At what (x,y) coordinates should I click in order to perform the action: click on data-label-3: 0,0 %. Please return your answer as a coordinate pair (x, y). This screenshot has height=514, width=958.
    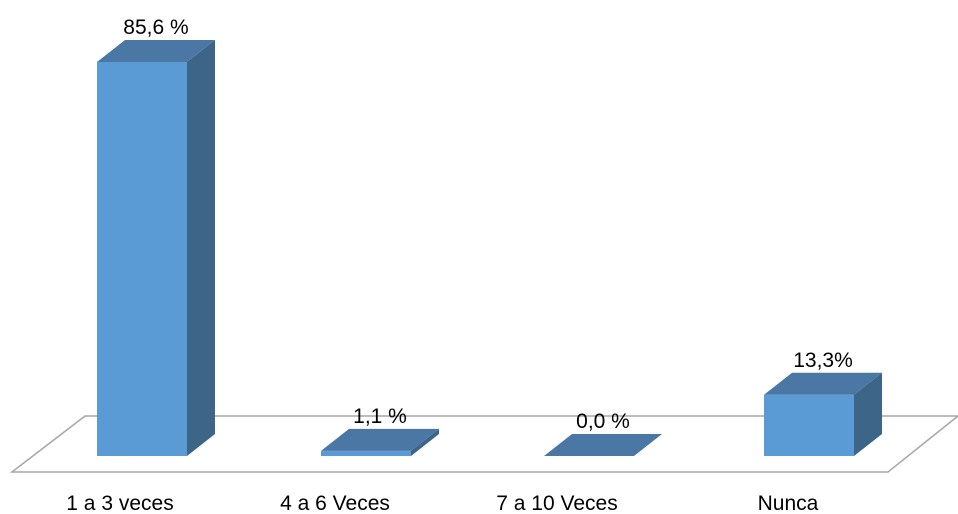
    Looking at the image, I should click on (603, 421).